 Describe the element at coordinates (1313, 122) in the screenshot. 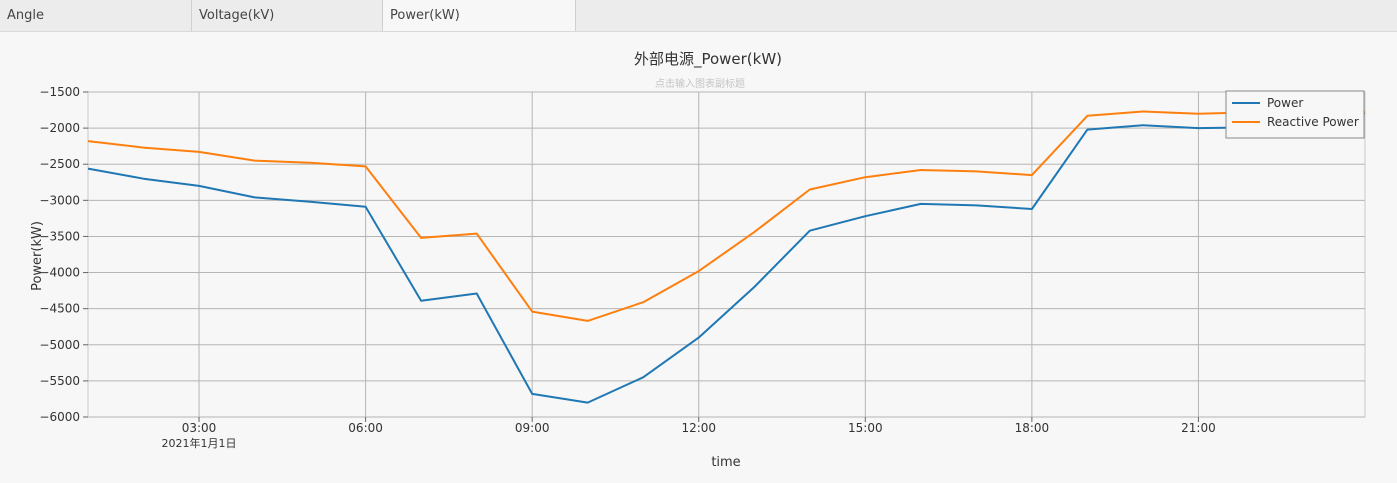

I see `legend-label: Reactive Power` at that location.